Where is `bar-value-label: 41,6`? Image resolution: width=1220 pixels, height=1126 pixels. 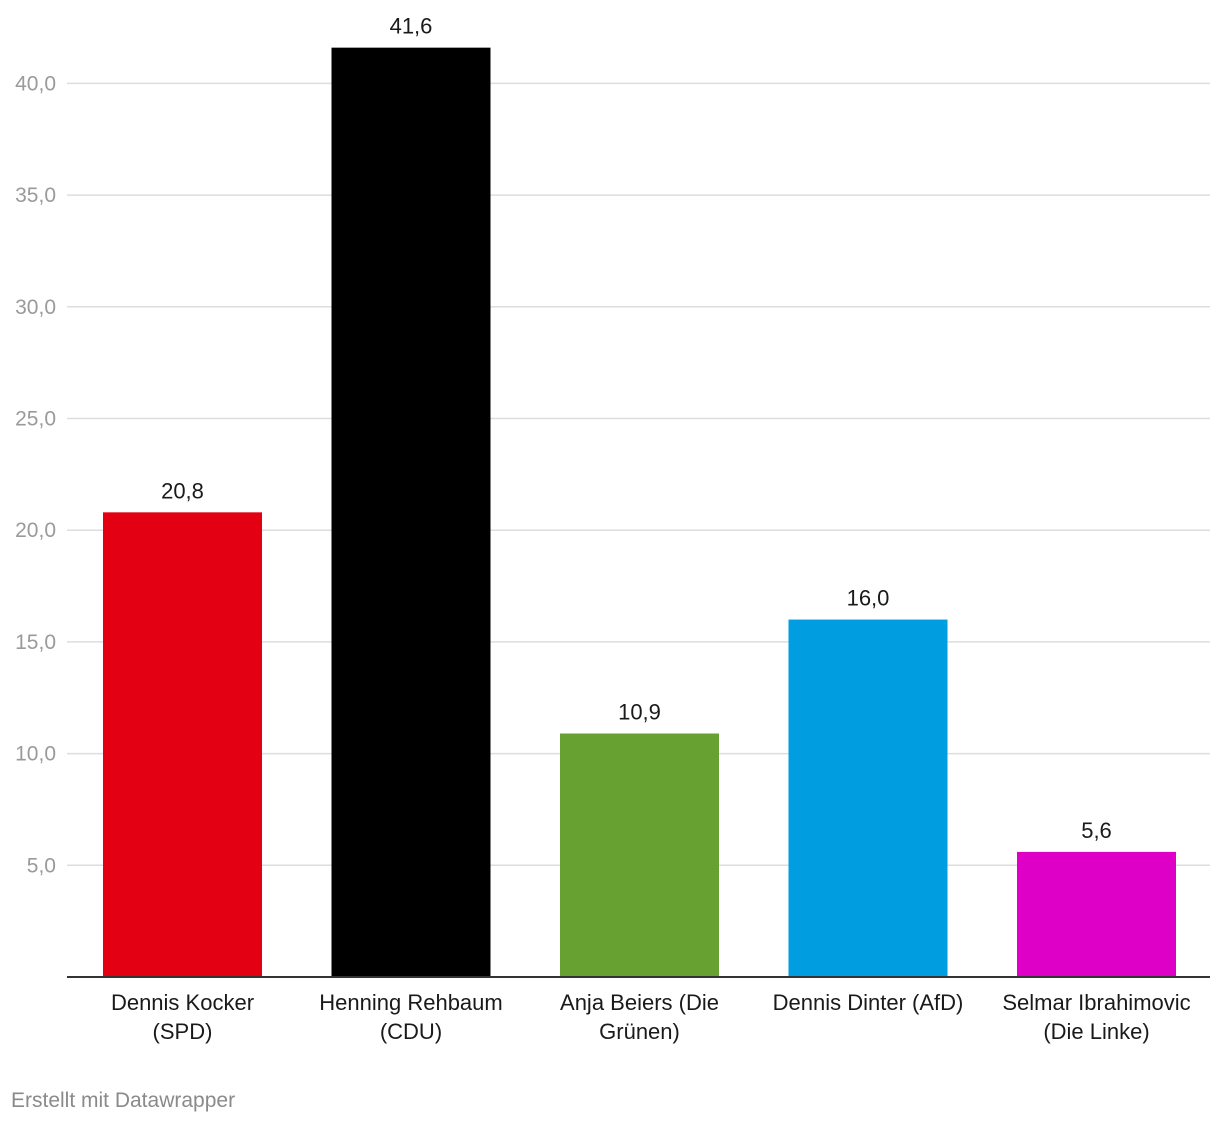
bar-value-label: 41,6 is located at coordinates (411, 26).